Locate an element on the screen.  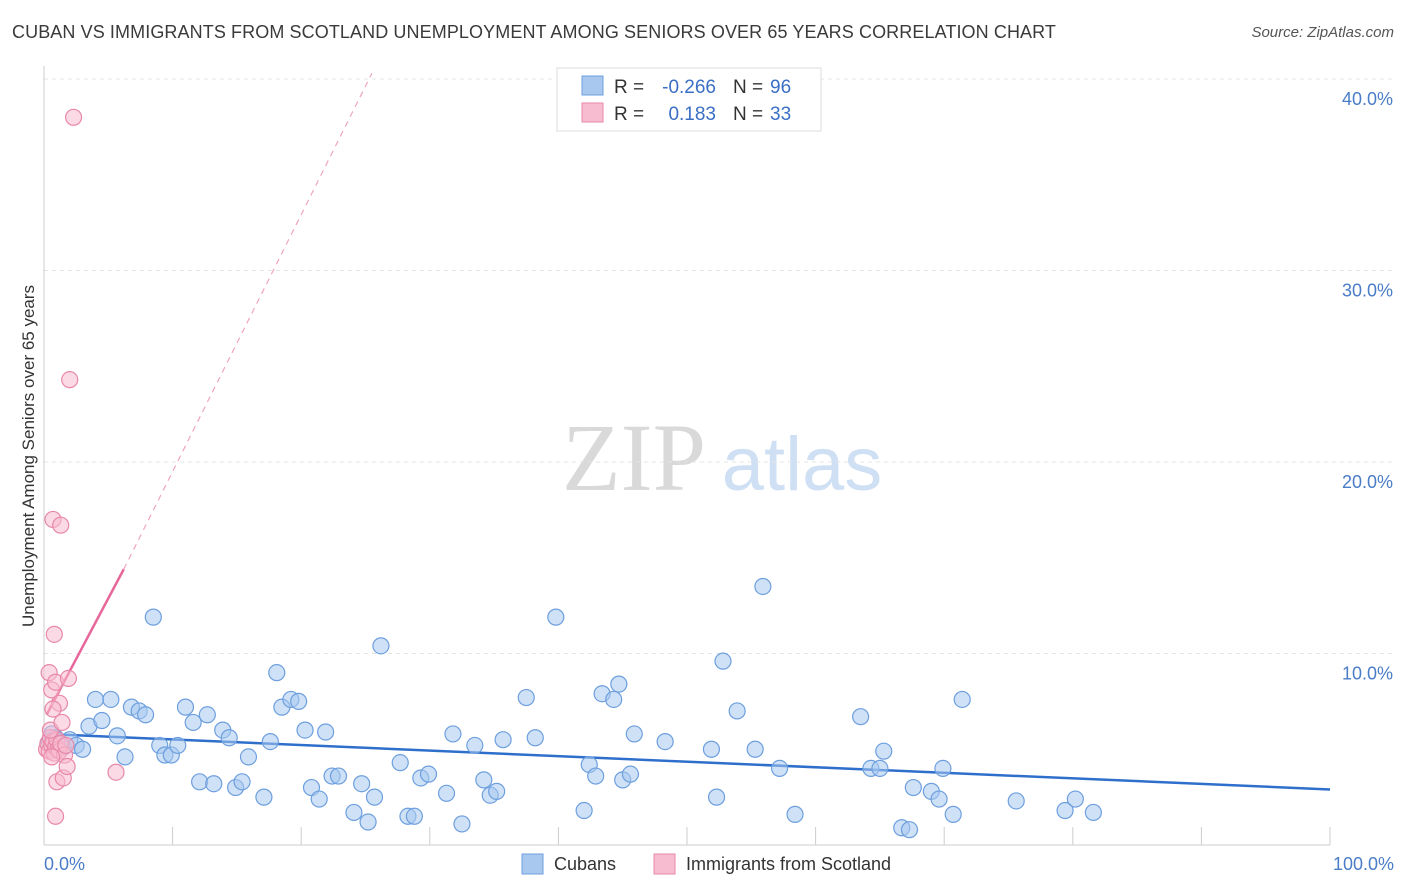
y-tick-label-20: 20.0% is located at coordinates (1367, 482).